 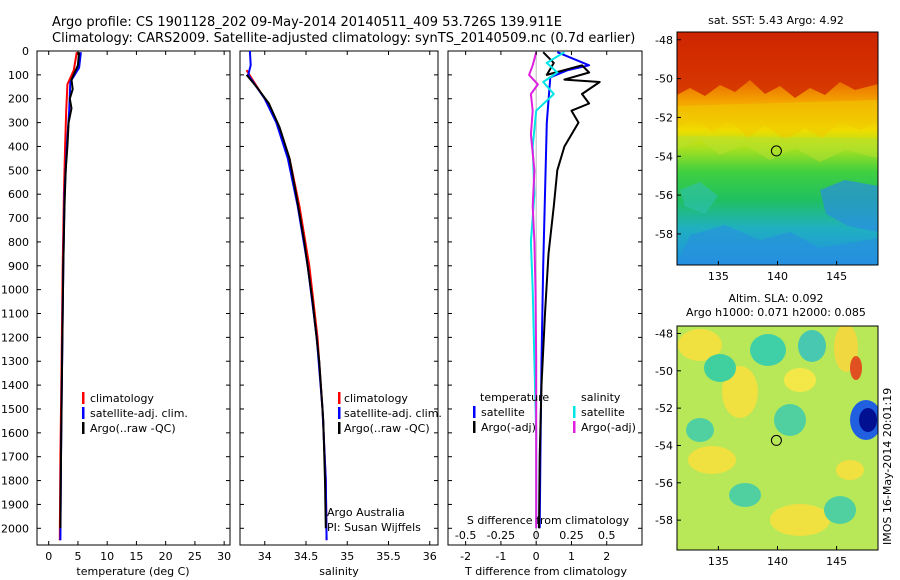 What do you see at coordinates (15, 481) in the screenshot?
I see `depth-tick-label: 1800` at bounding box center [15, 481].